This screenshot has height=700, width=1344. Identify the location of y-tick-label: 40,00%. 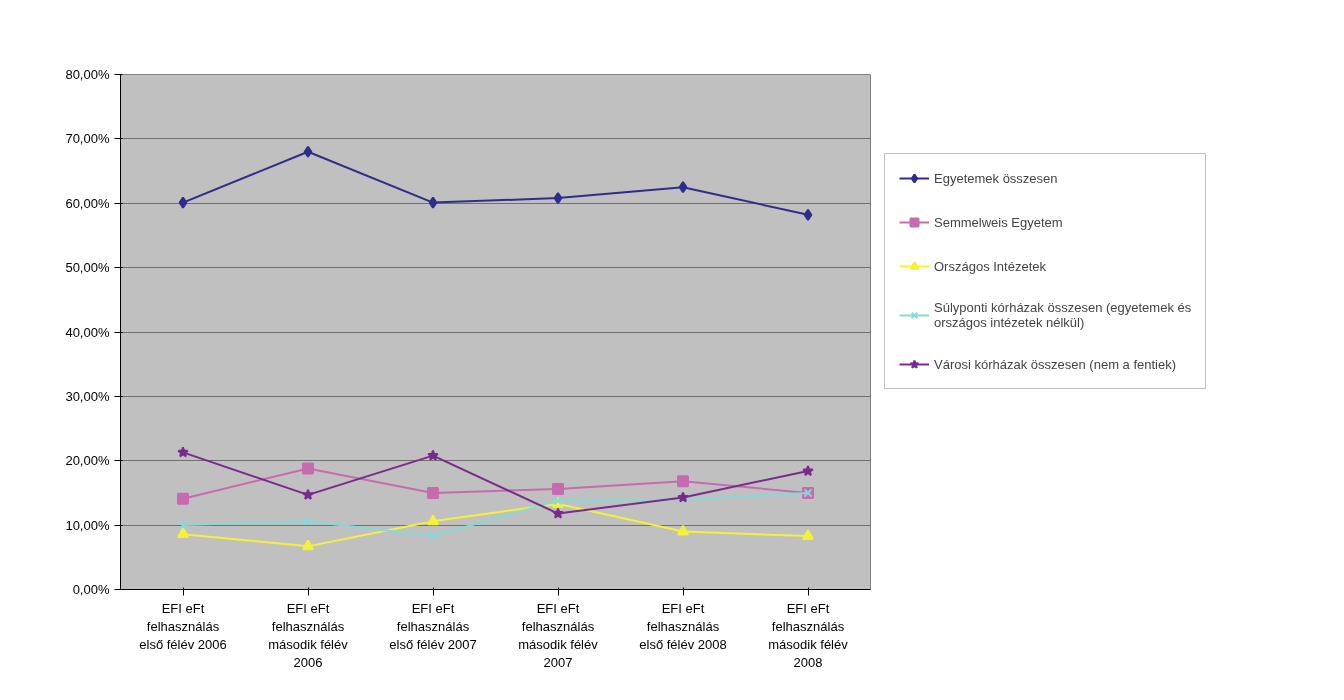
(87, 332).